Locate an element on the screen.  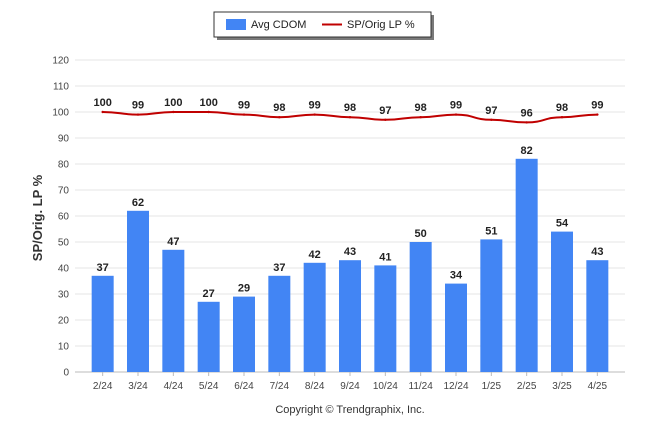
x-tick-label: 4/24 is located at coordinates (174, 386).